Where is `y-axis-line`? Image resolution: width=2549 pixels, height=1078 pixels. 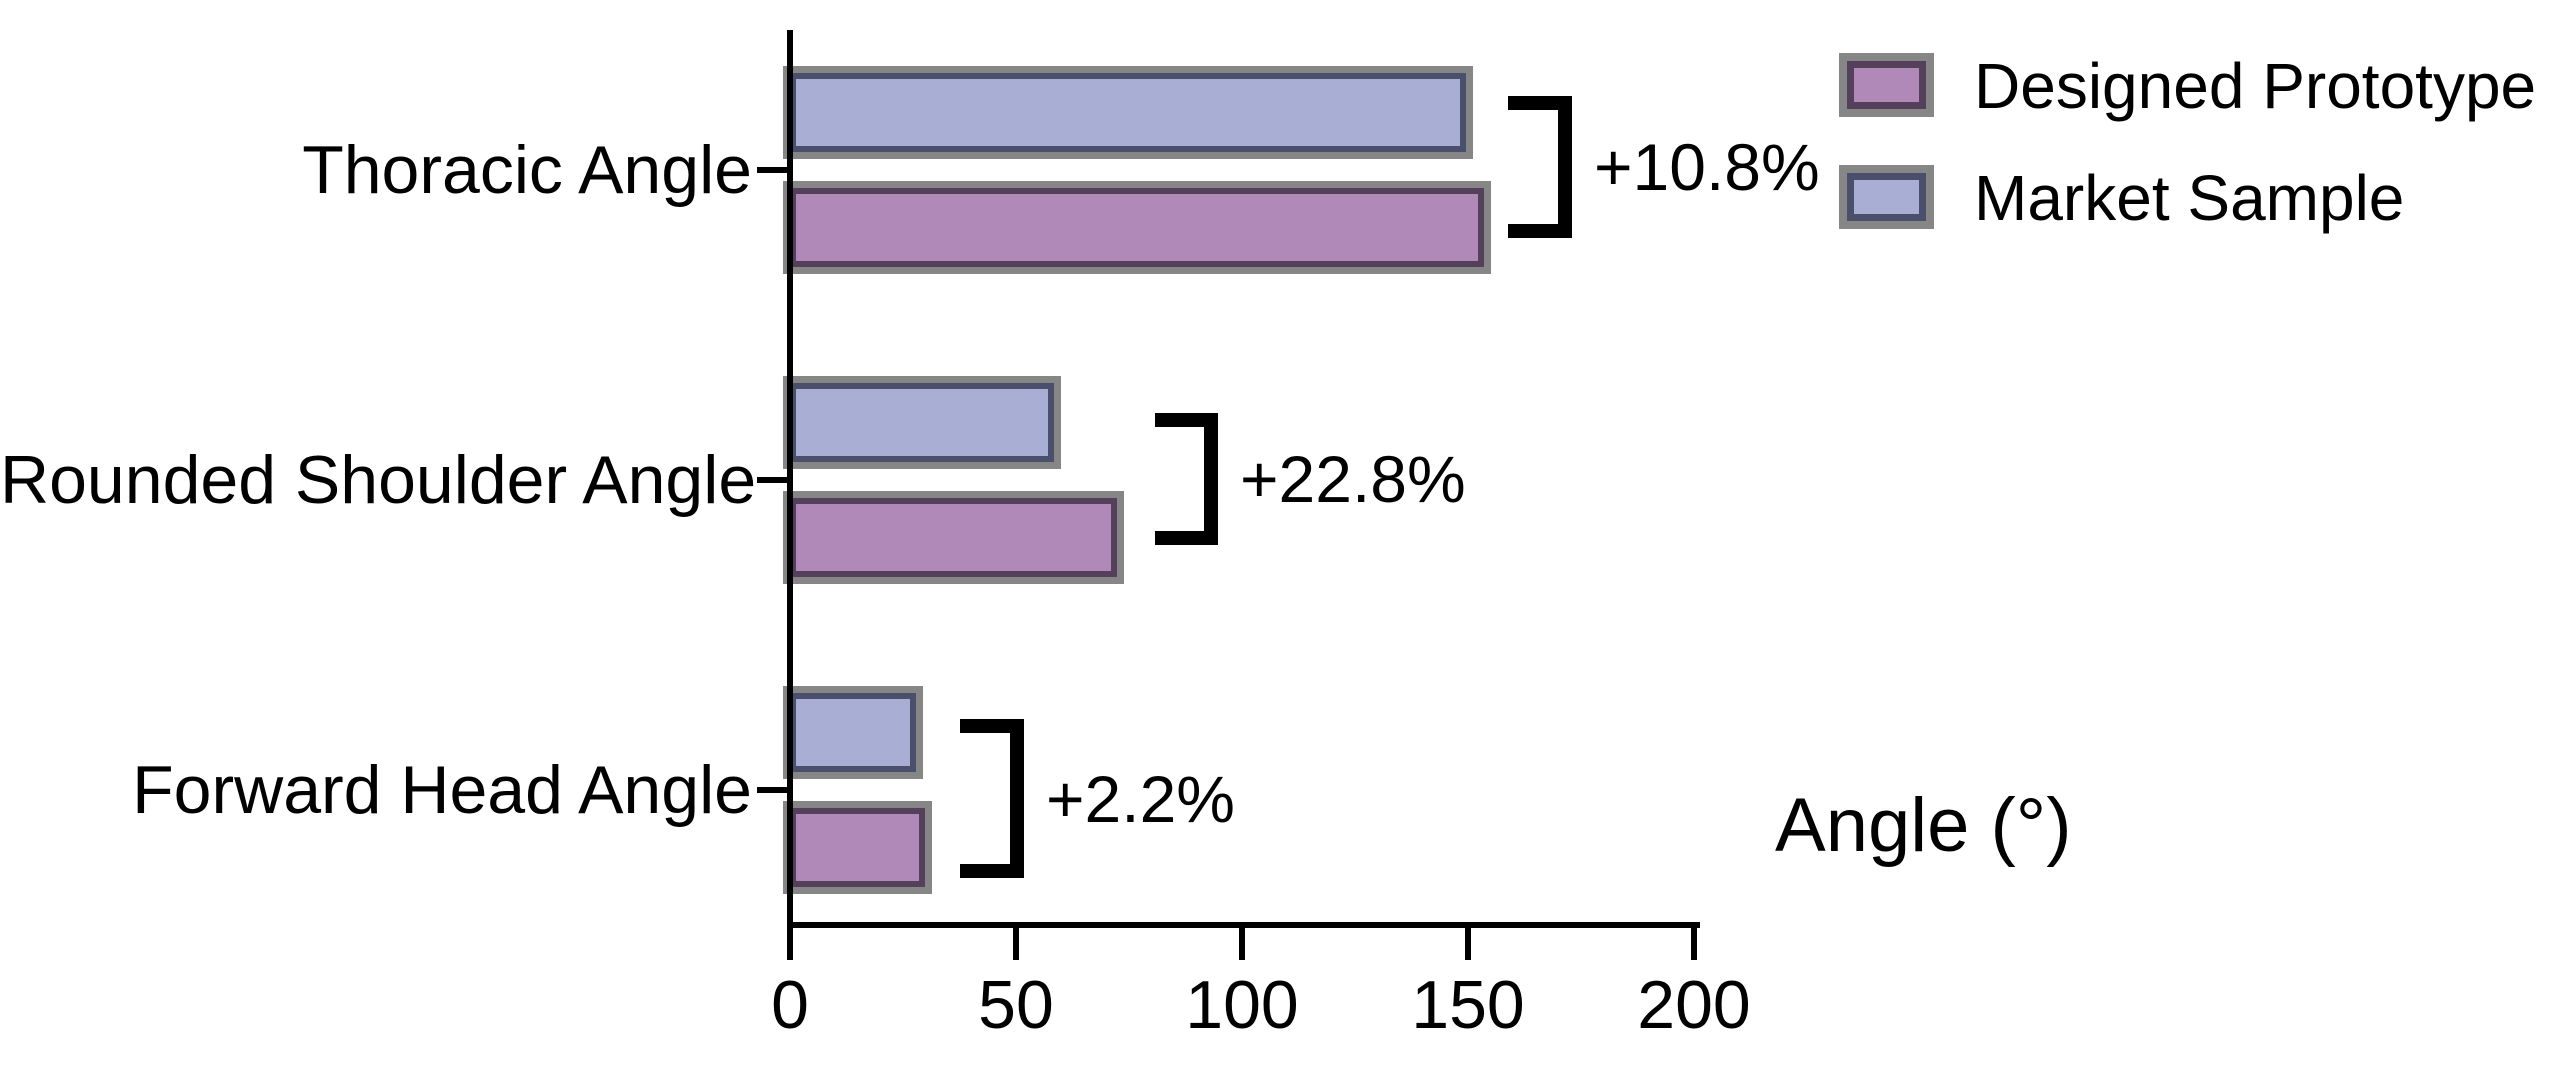
y-axis-line is located at coordinates (790, 479).